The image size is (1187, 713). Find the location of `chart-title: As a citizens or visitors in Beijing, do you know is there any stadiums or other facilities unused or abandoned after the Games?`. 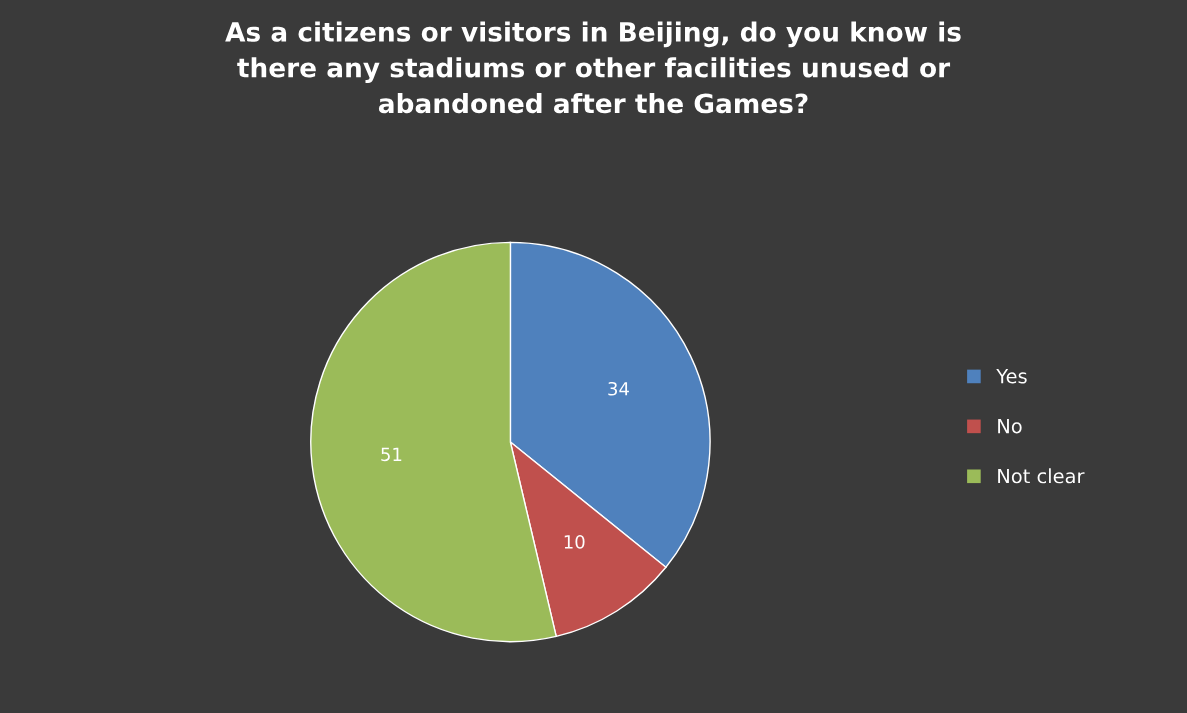

chart-title: As a citizens or visitors in Beijing, do you know is there any stadiums or other facilities unused or abandoned after the Games? is located at coordinates (593, 67).